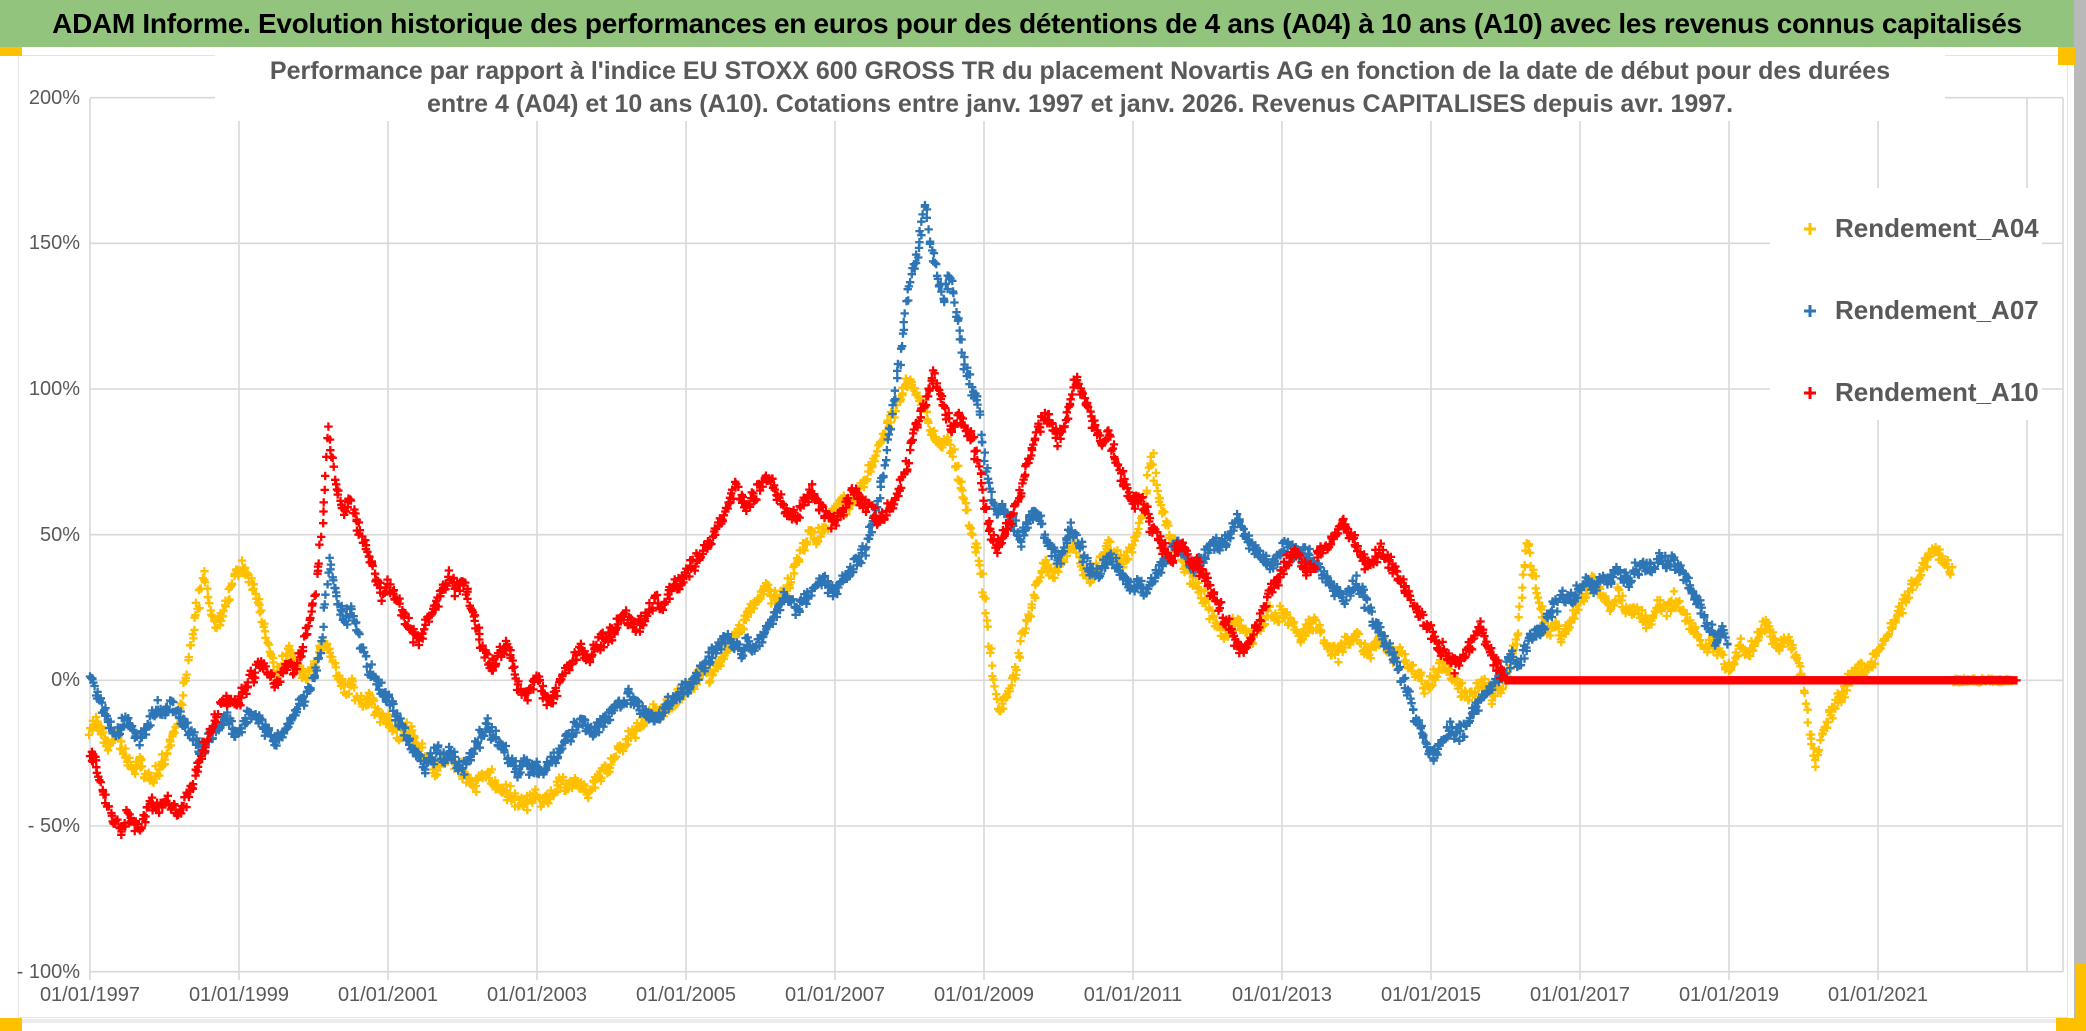  What do you see at coordinates (2080, 515) in the screenshot?
I see `window-edge-strip` at bounding box center [2080, 515].